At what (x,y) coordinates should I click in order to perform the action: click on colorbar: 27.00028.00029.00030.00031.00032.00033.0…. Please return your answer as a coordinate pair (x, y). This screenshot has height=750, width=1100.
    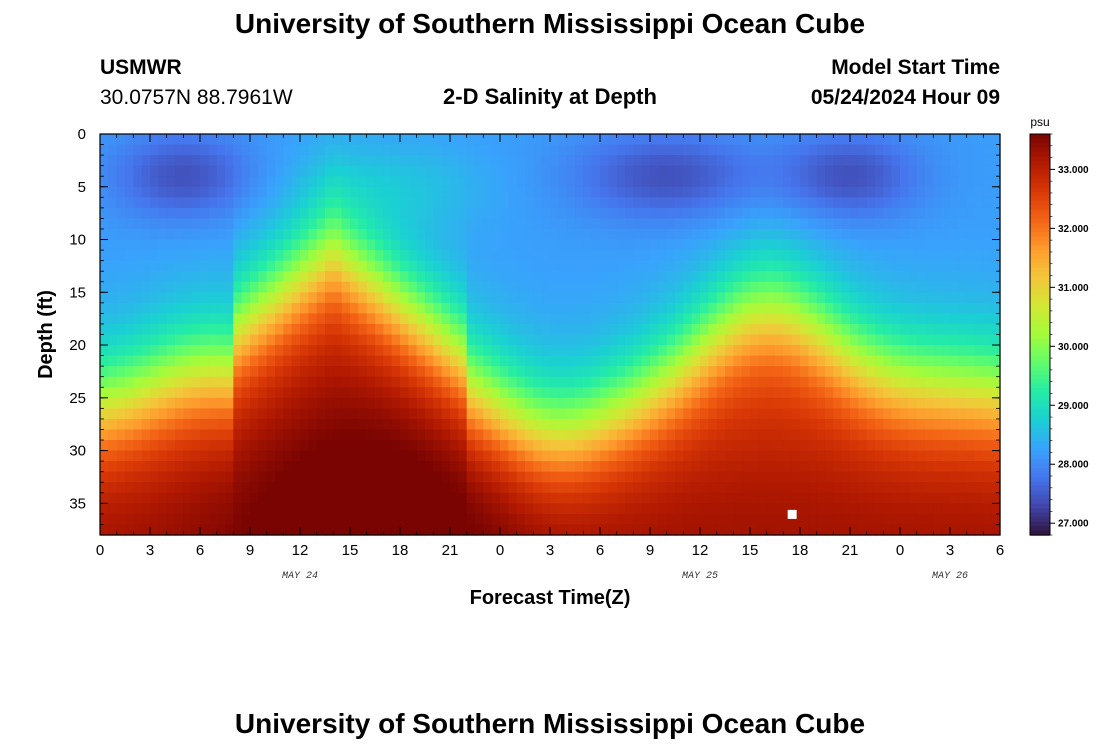
    Looking at the image, I should click on (1059, 325).